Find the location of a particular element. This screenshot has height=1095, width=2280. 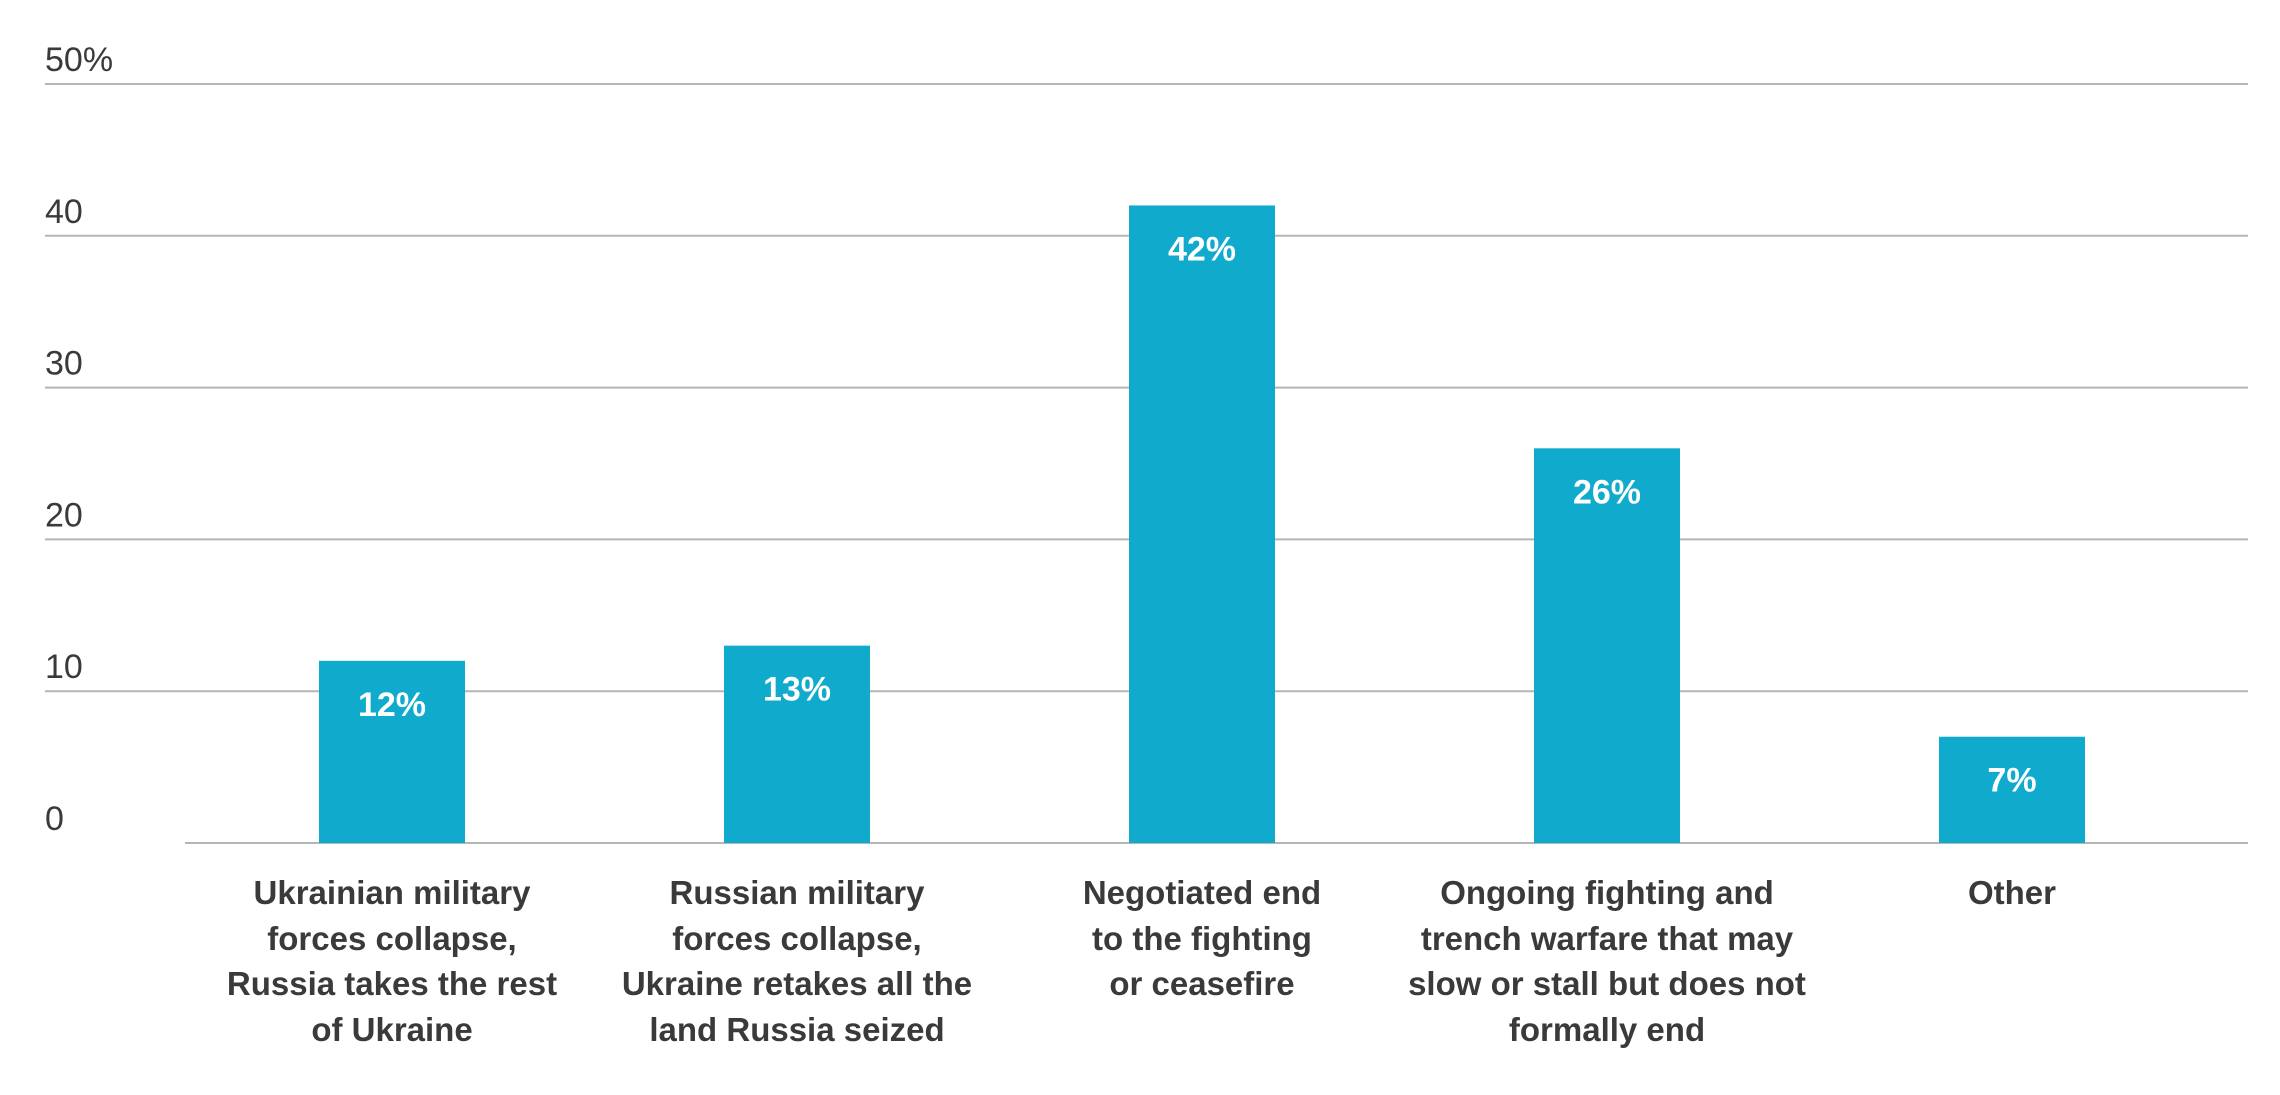

y-tick-label: 0 is located at coordinates (54, 819).